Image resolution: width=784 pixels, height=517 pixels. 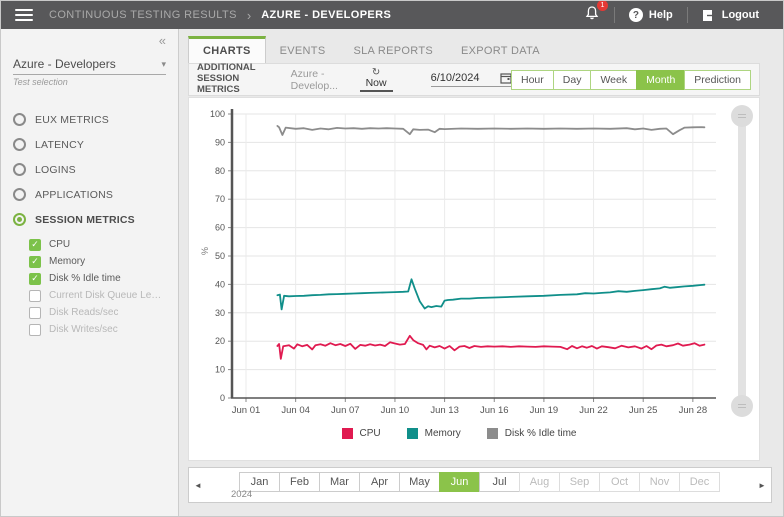 What do you see at coordinates (660, 15) in the screenshot?
I see `help-label: Help` at bounding box center [660, 15].